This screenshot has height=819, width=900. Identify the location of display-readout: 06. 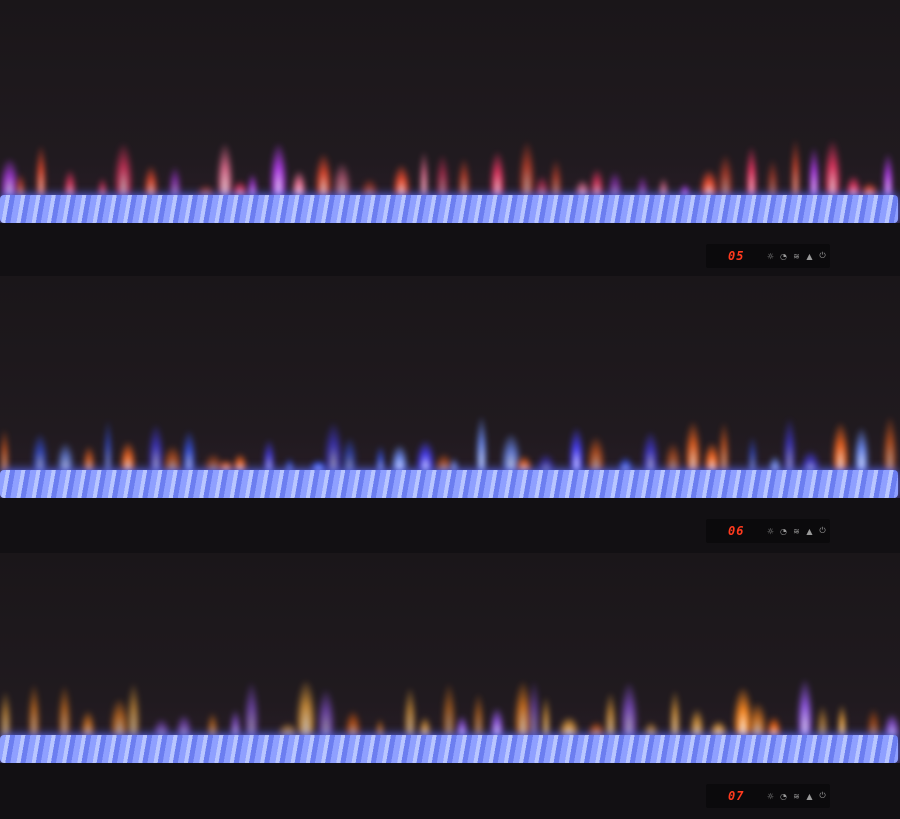
(736, 531).